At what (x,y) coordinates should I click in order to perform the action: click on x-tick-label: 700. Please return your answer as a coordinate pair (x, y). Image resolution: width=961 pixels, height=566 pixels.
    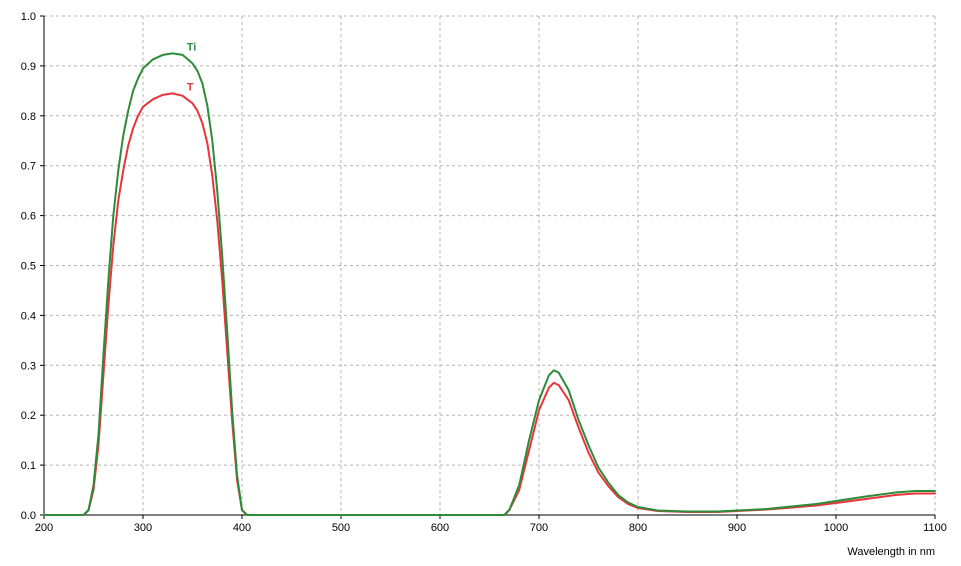
    Looking at the image, I should click on (539, 528).